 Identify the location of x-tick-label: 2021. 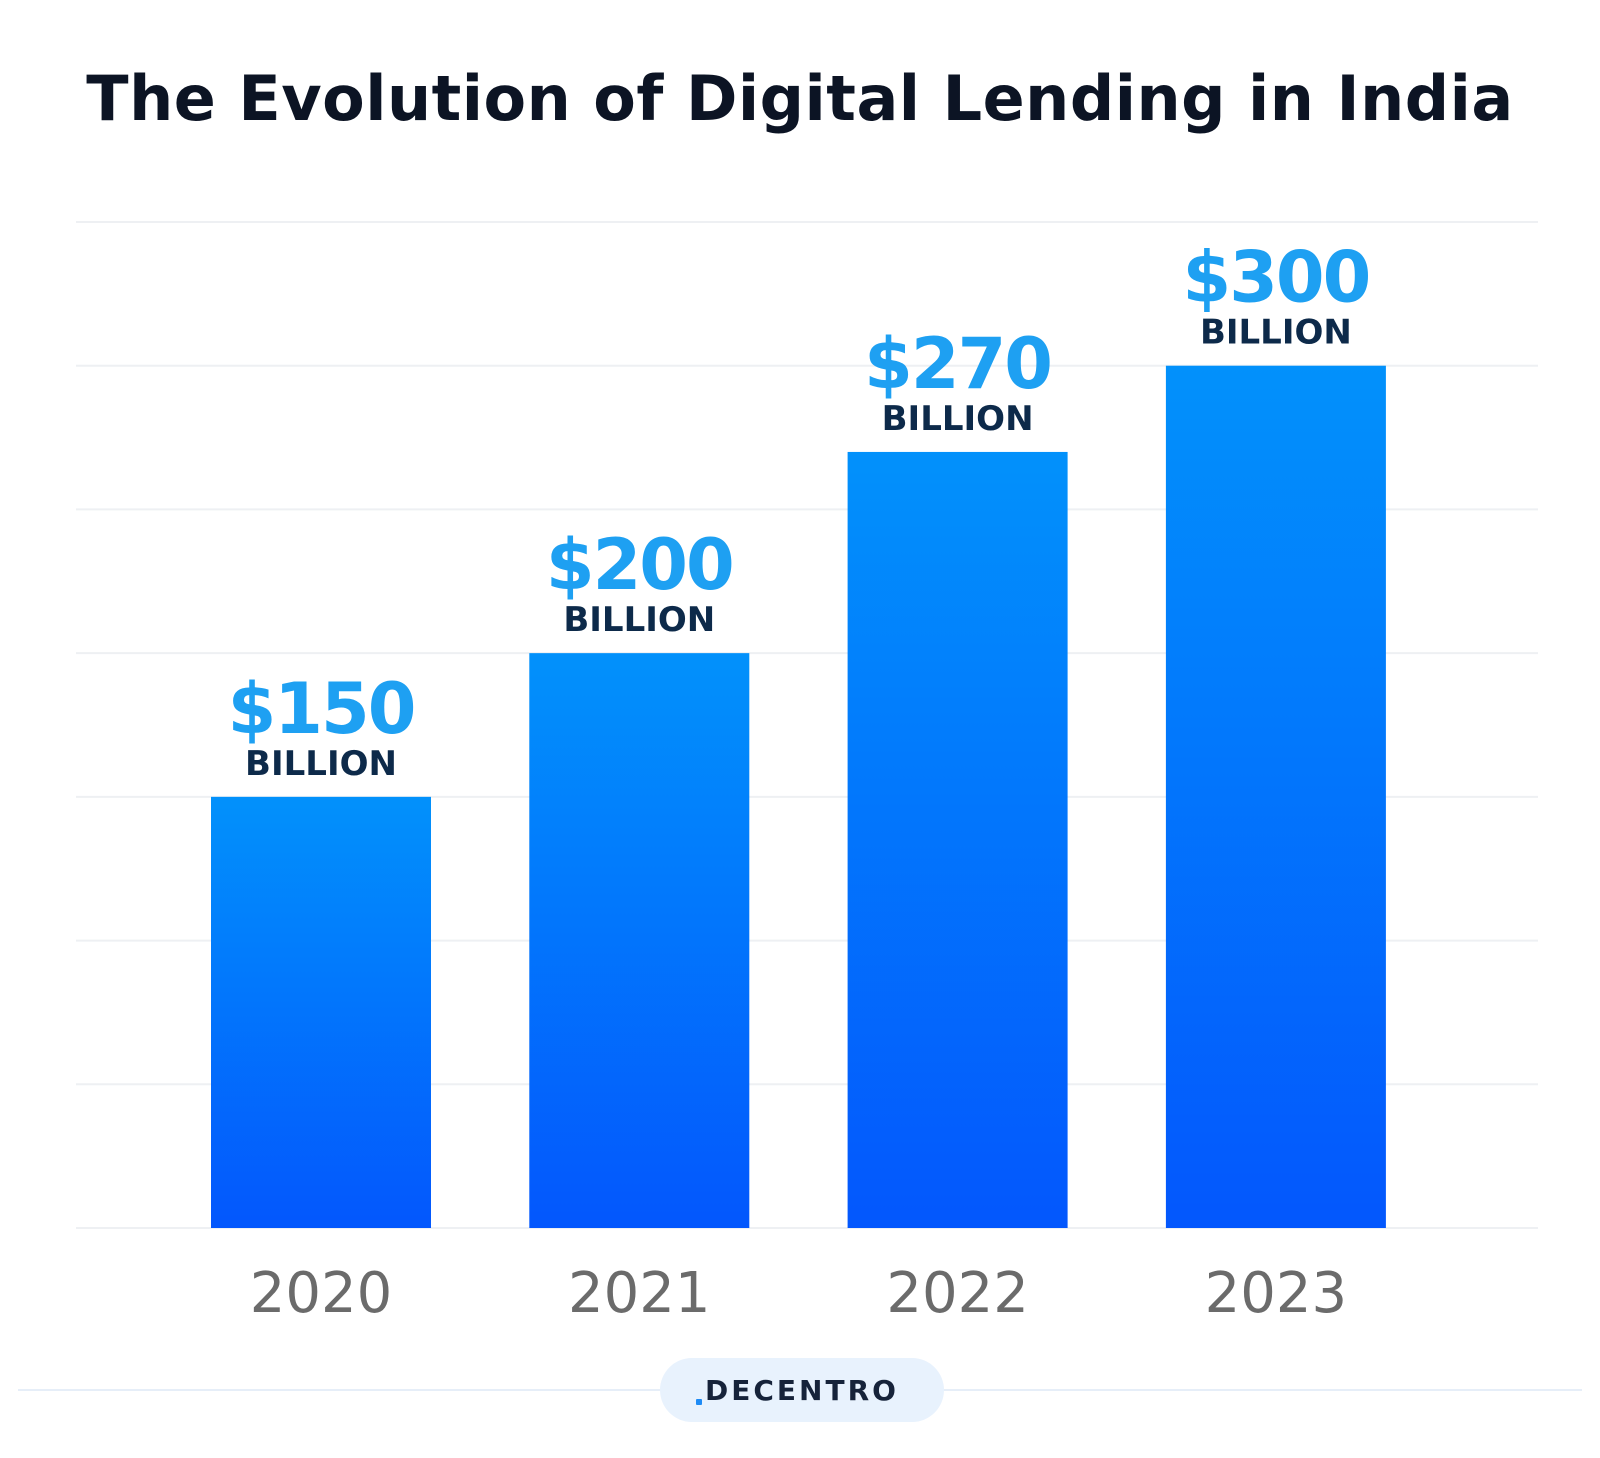
(639, 1293).